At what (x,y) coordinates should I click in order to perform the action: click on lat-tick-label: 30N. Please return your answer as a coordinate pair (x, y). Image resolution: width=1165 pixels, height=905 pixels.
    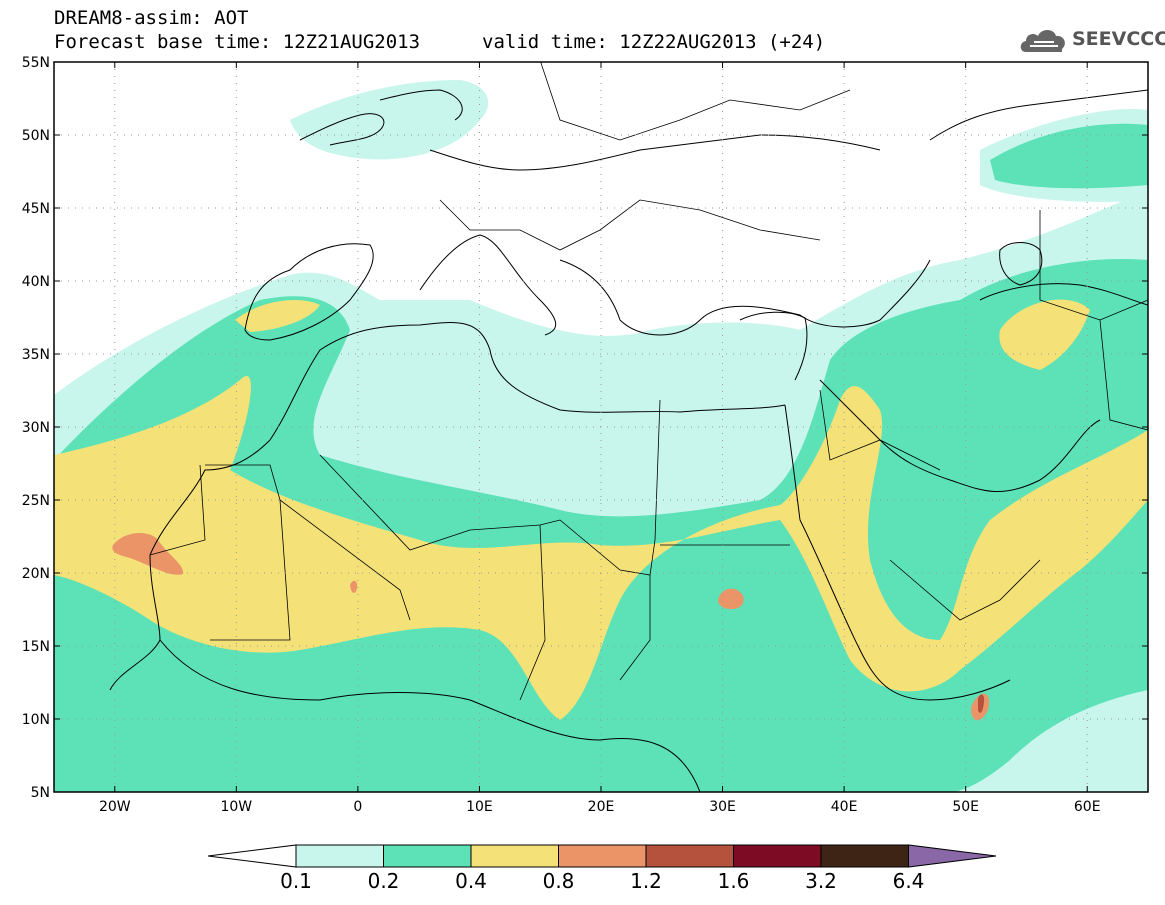
    Looking at the image, I should click on (36, 428).